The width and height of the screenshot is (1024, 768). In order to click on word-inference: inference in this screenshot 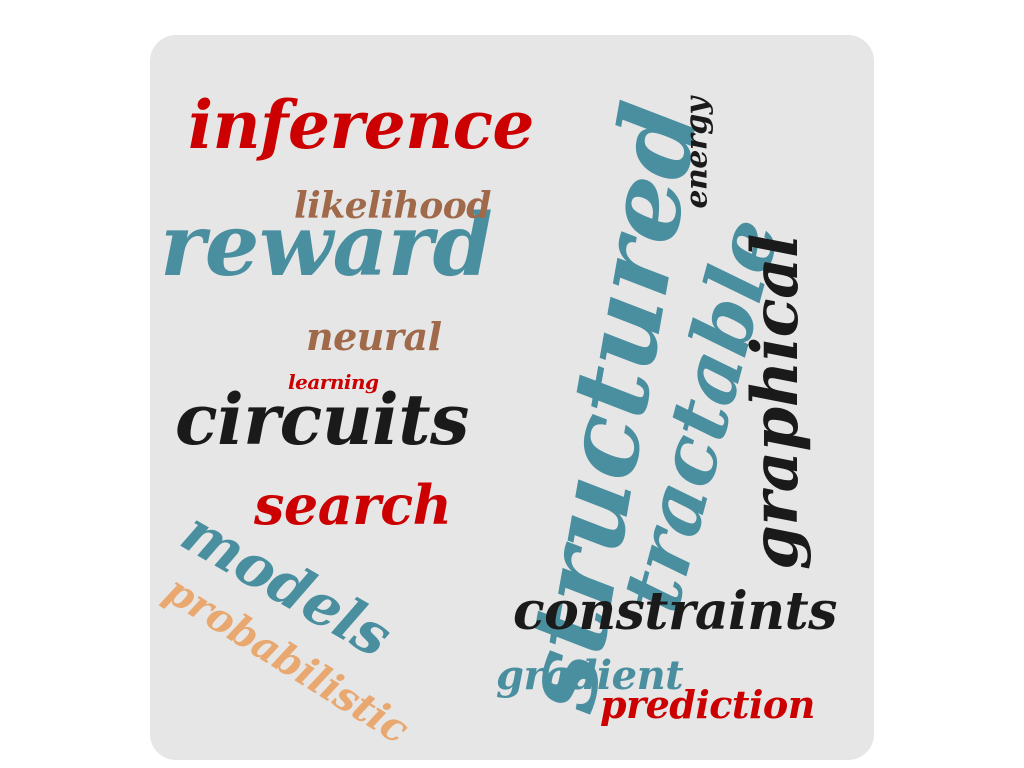, I will do `click(361, 125)`.